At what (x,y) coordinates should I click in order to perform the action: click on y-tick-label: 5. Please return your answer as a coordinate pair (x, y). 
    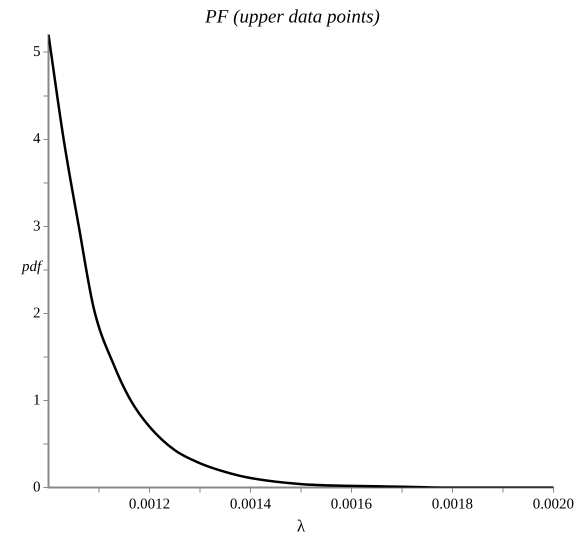
    Looking at the image, I should click on (36, 52).